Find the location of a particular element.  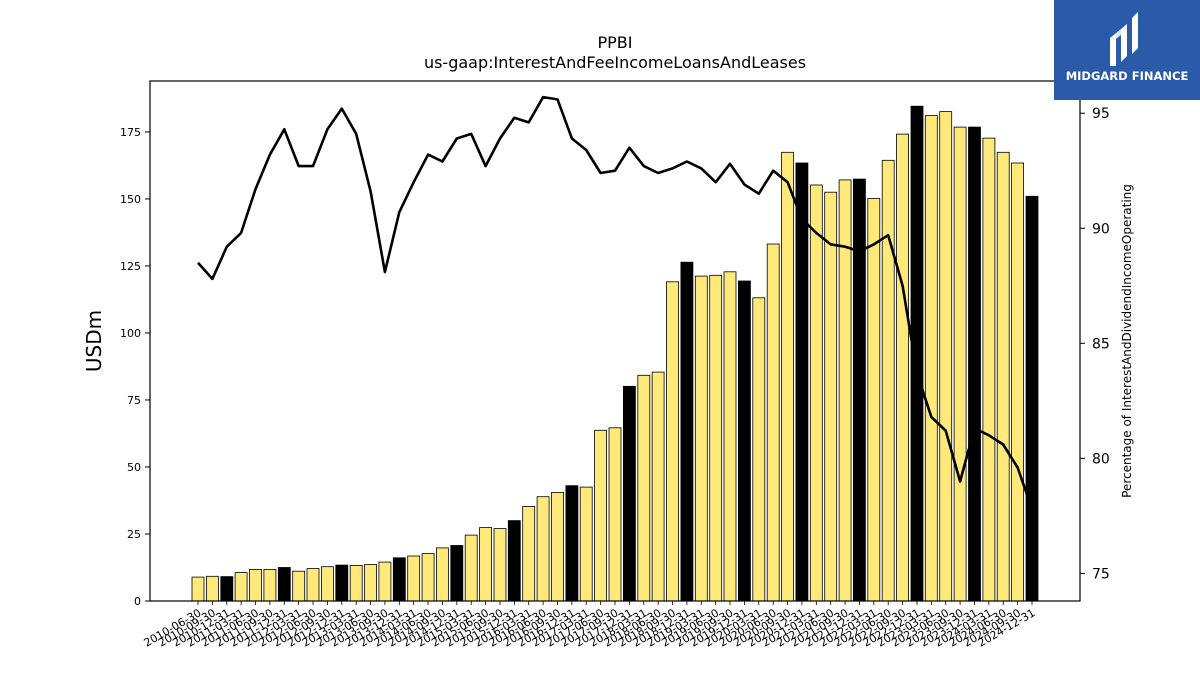

brand-name: MIDGARD FINANCE is located at coordinates (1127, 76).